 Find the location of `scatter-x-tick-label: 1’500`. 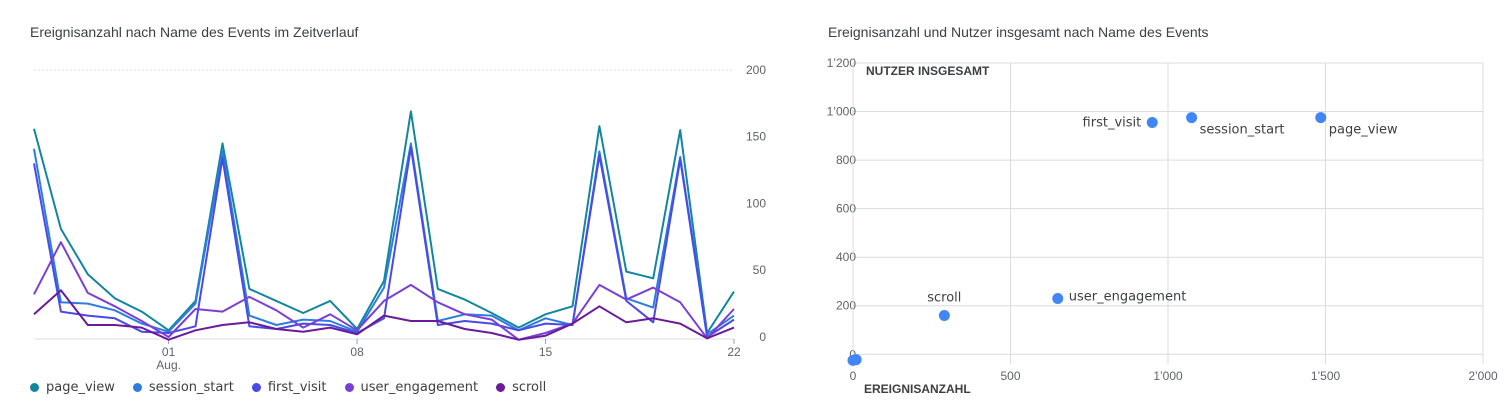

scatter-x-tick-label: 1’500 is located at coordinates (1326, 376).